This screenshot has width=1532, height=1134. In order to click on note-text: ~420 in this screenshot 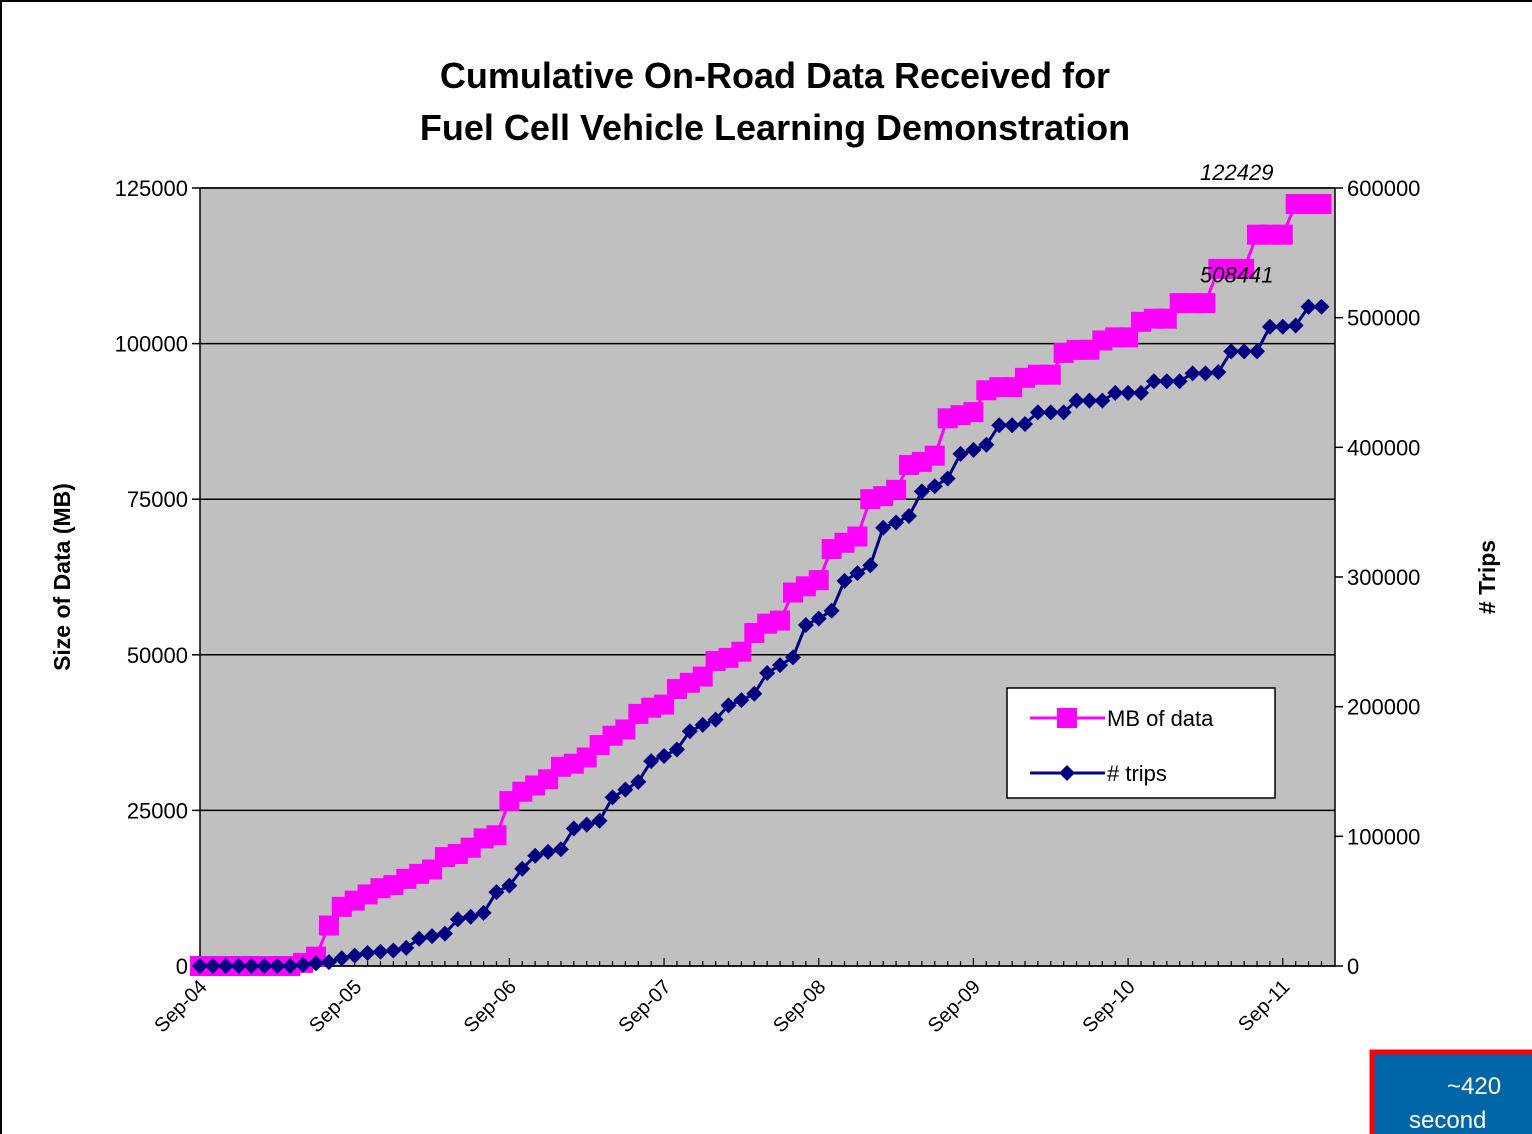, I will do `click(1474, 1086)`.